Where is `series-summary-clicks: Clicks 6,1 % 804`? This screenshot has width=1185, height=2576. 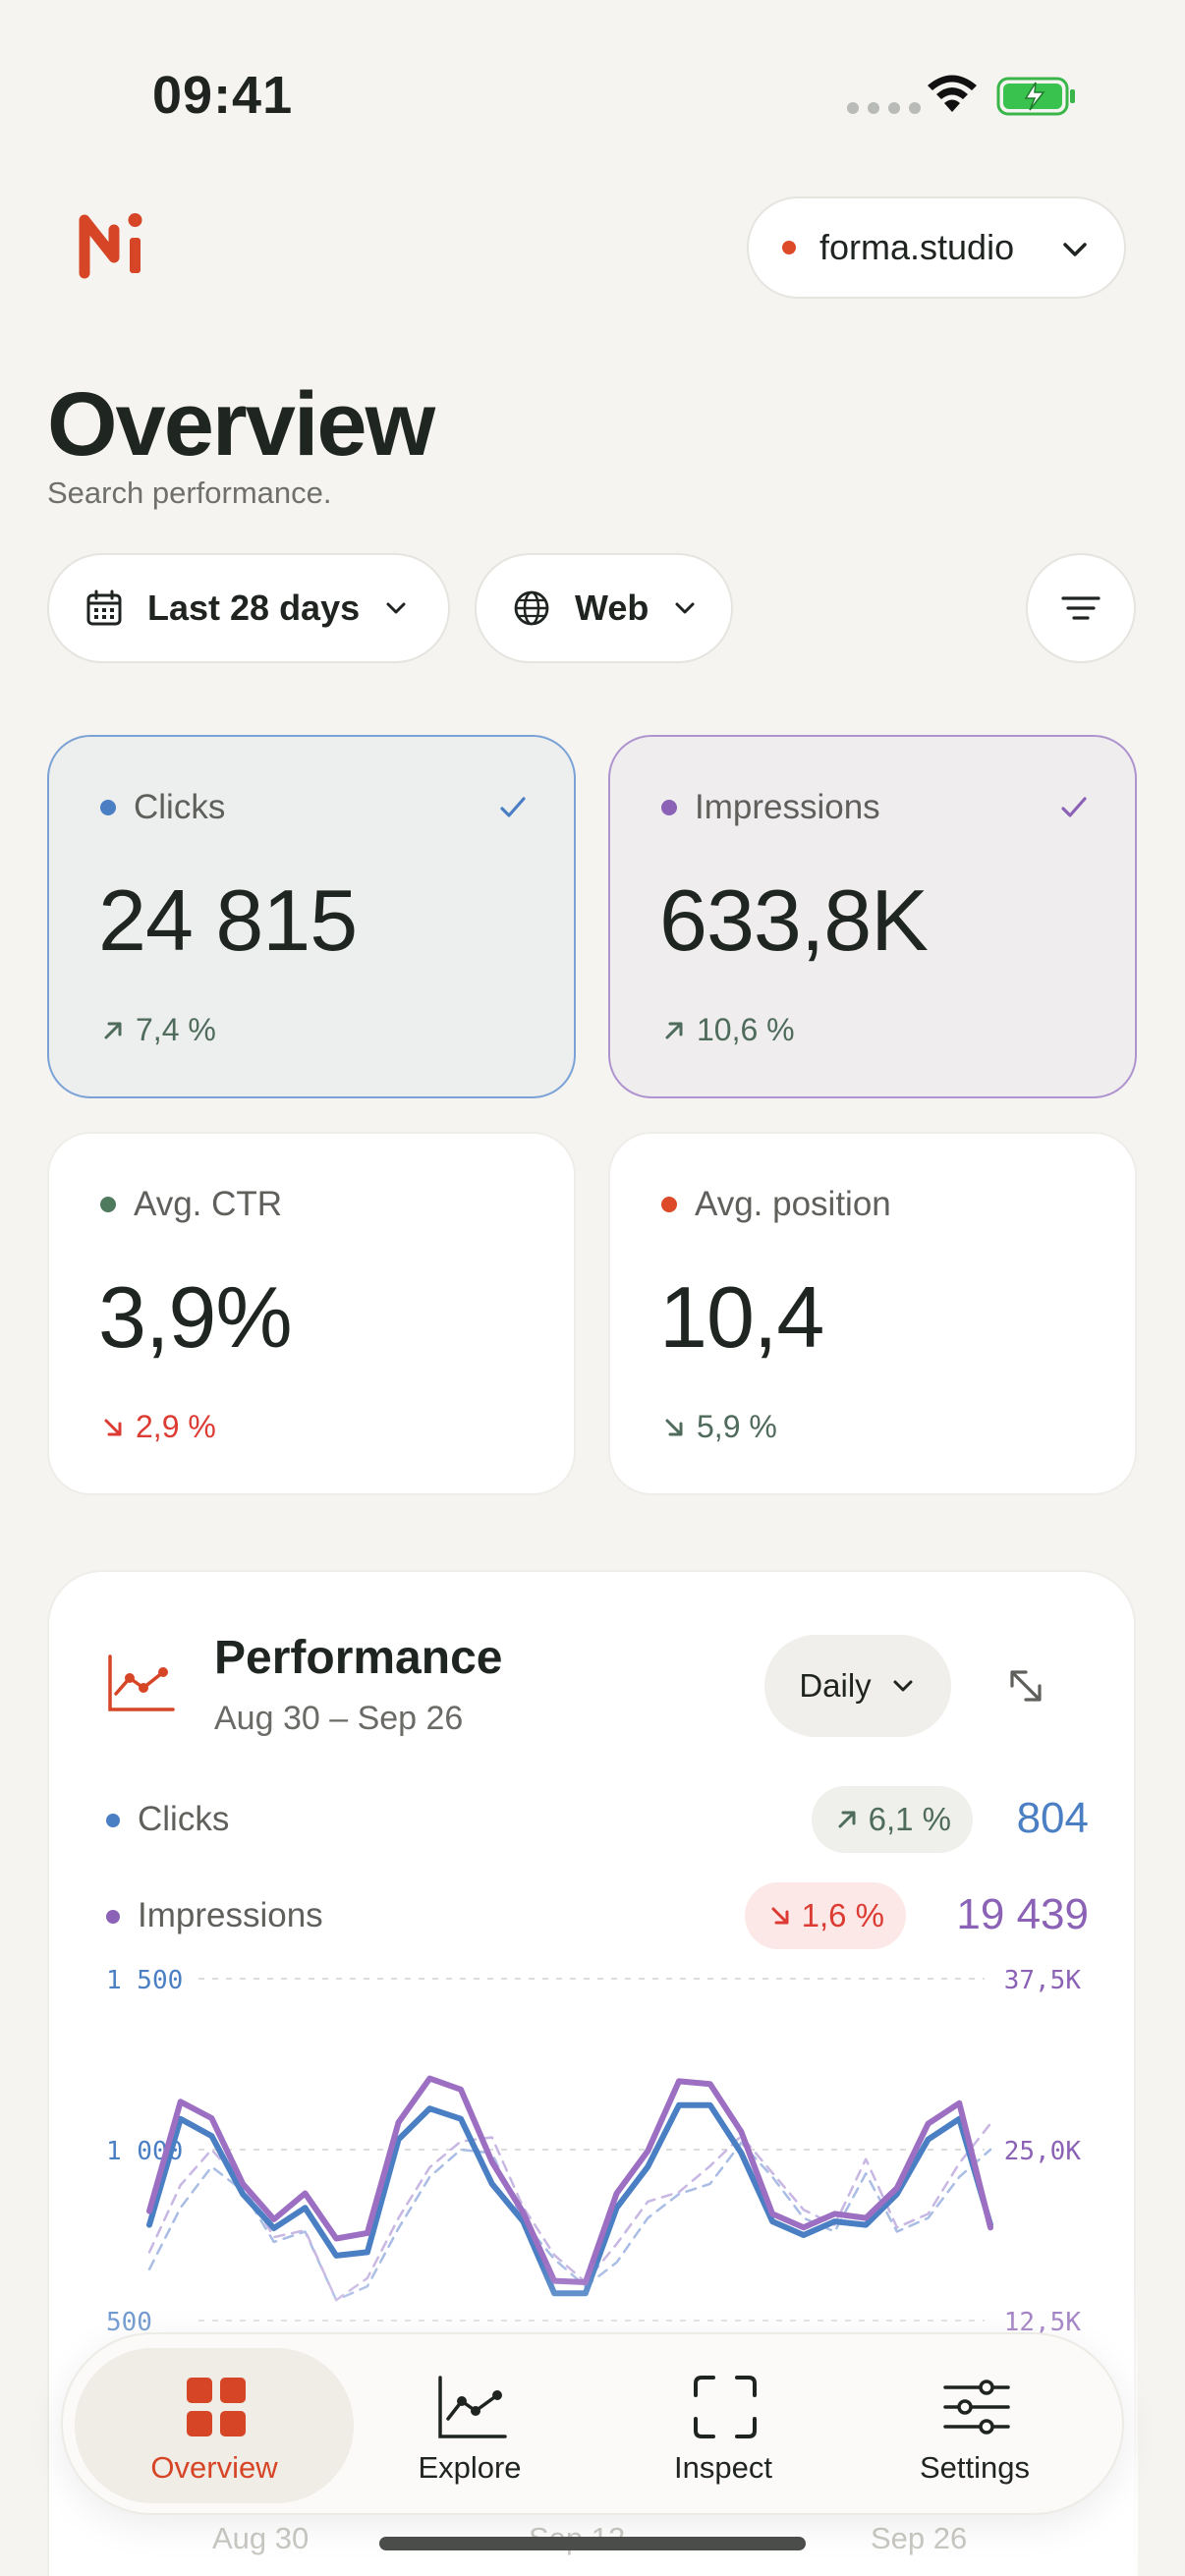
series-summary-clicks: Clicks 6,1 % 804 is located at coordinates (598, 1820).